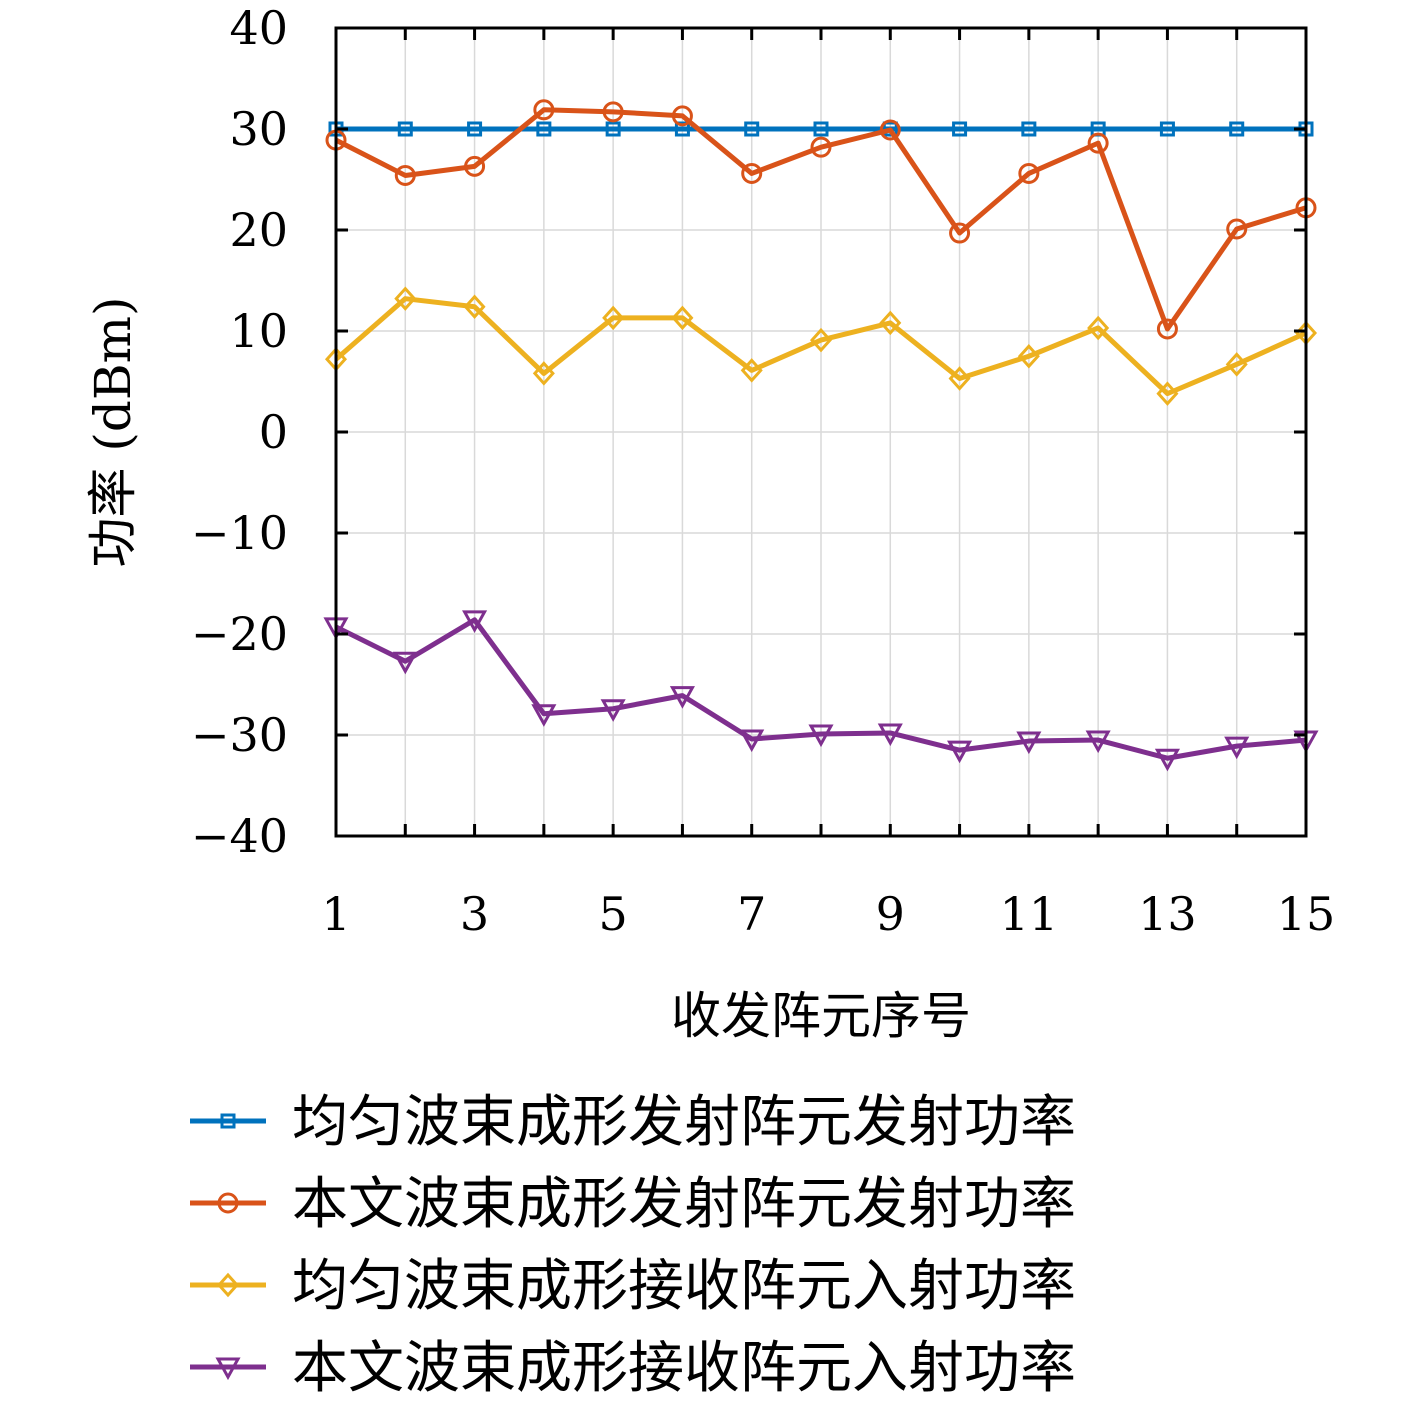 This screenshot has width=1417, height=1413. Describe the element at coordinates (684, 1368) in the screenshot. I see `legend-label: 本文波束成形接收阵元入射功率` at that location.